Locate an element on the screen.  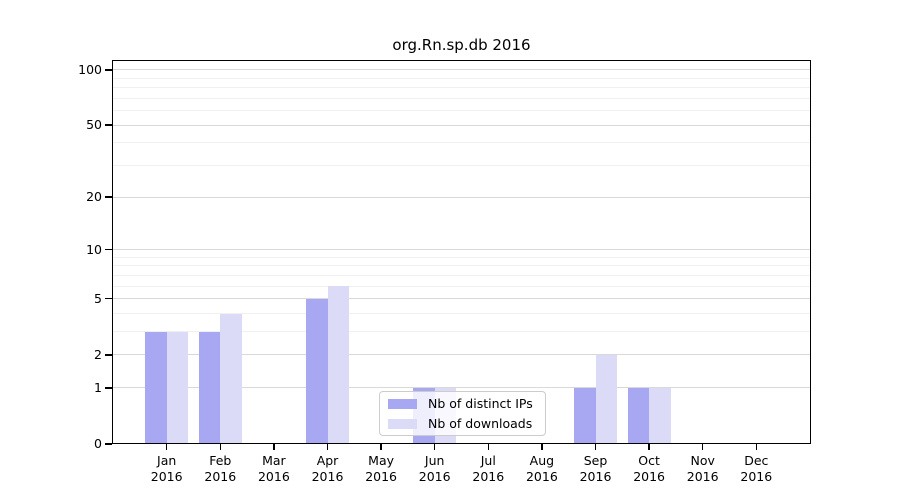
x-tick-label: Apr 2016 is located at coordinates (328, 468).